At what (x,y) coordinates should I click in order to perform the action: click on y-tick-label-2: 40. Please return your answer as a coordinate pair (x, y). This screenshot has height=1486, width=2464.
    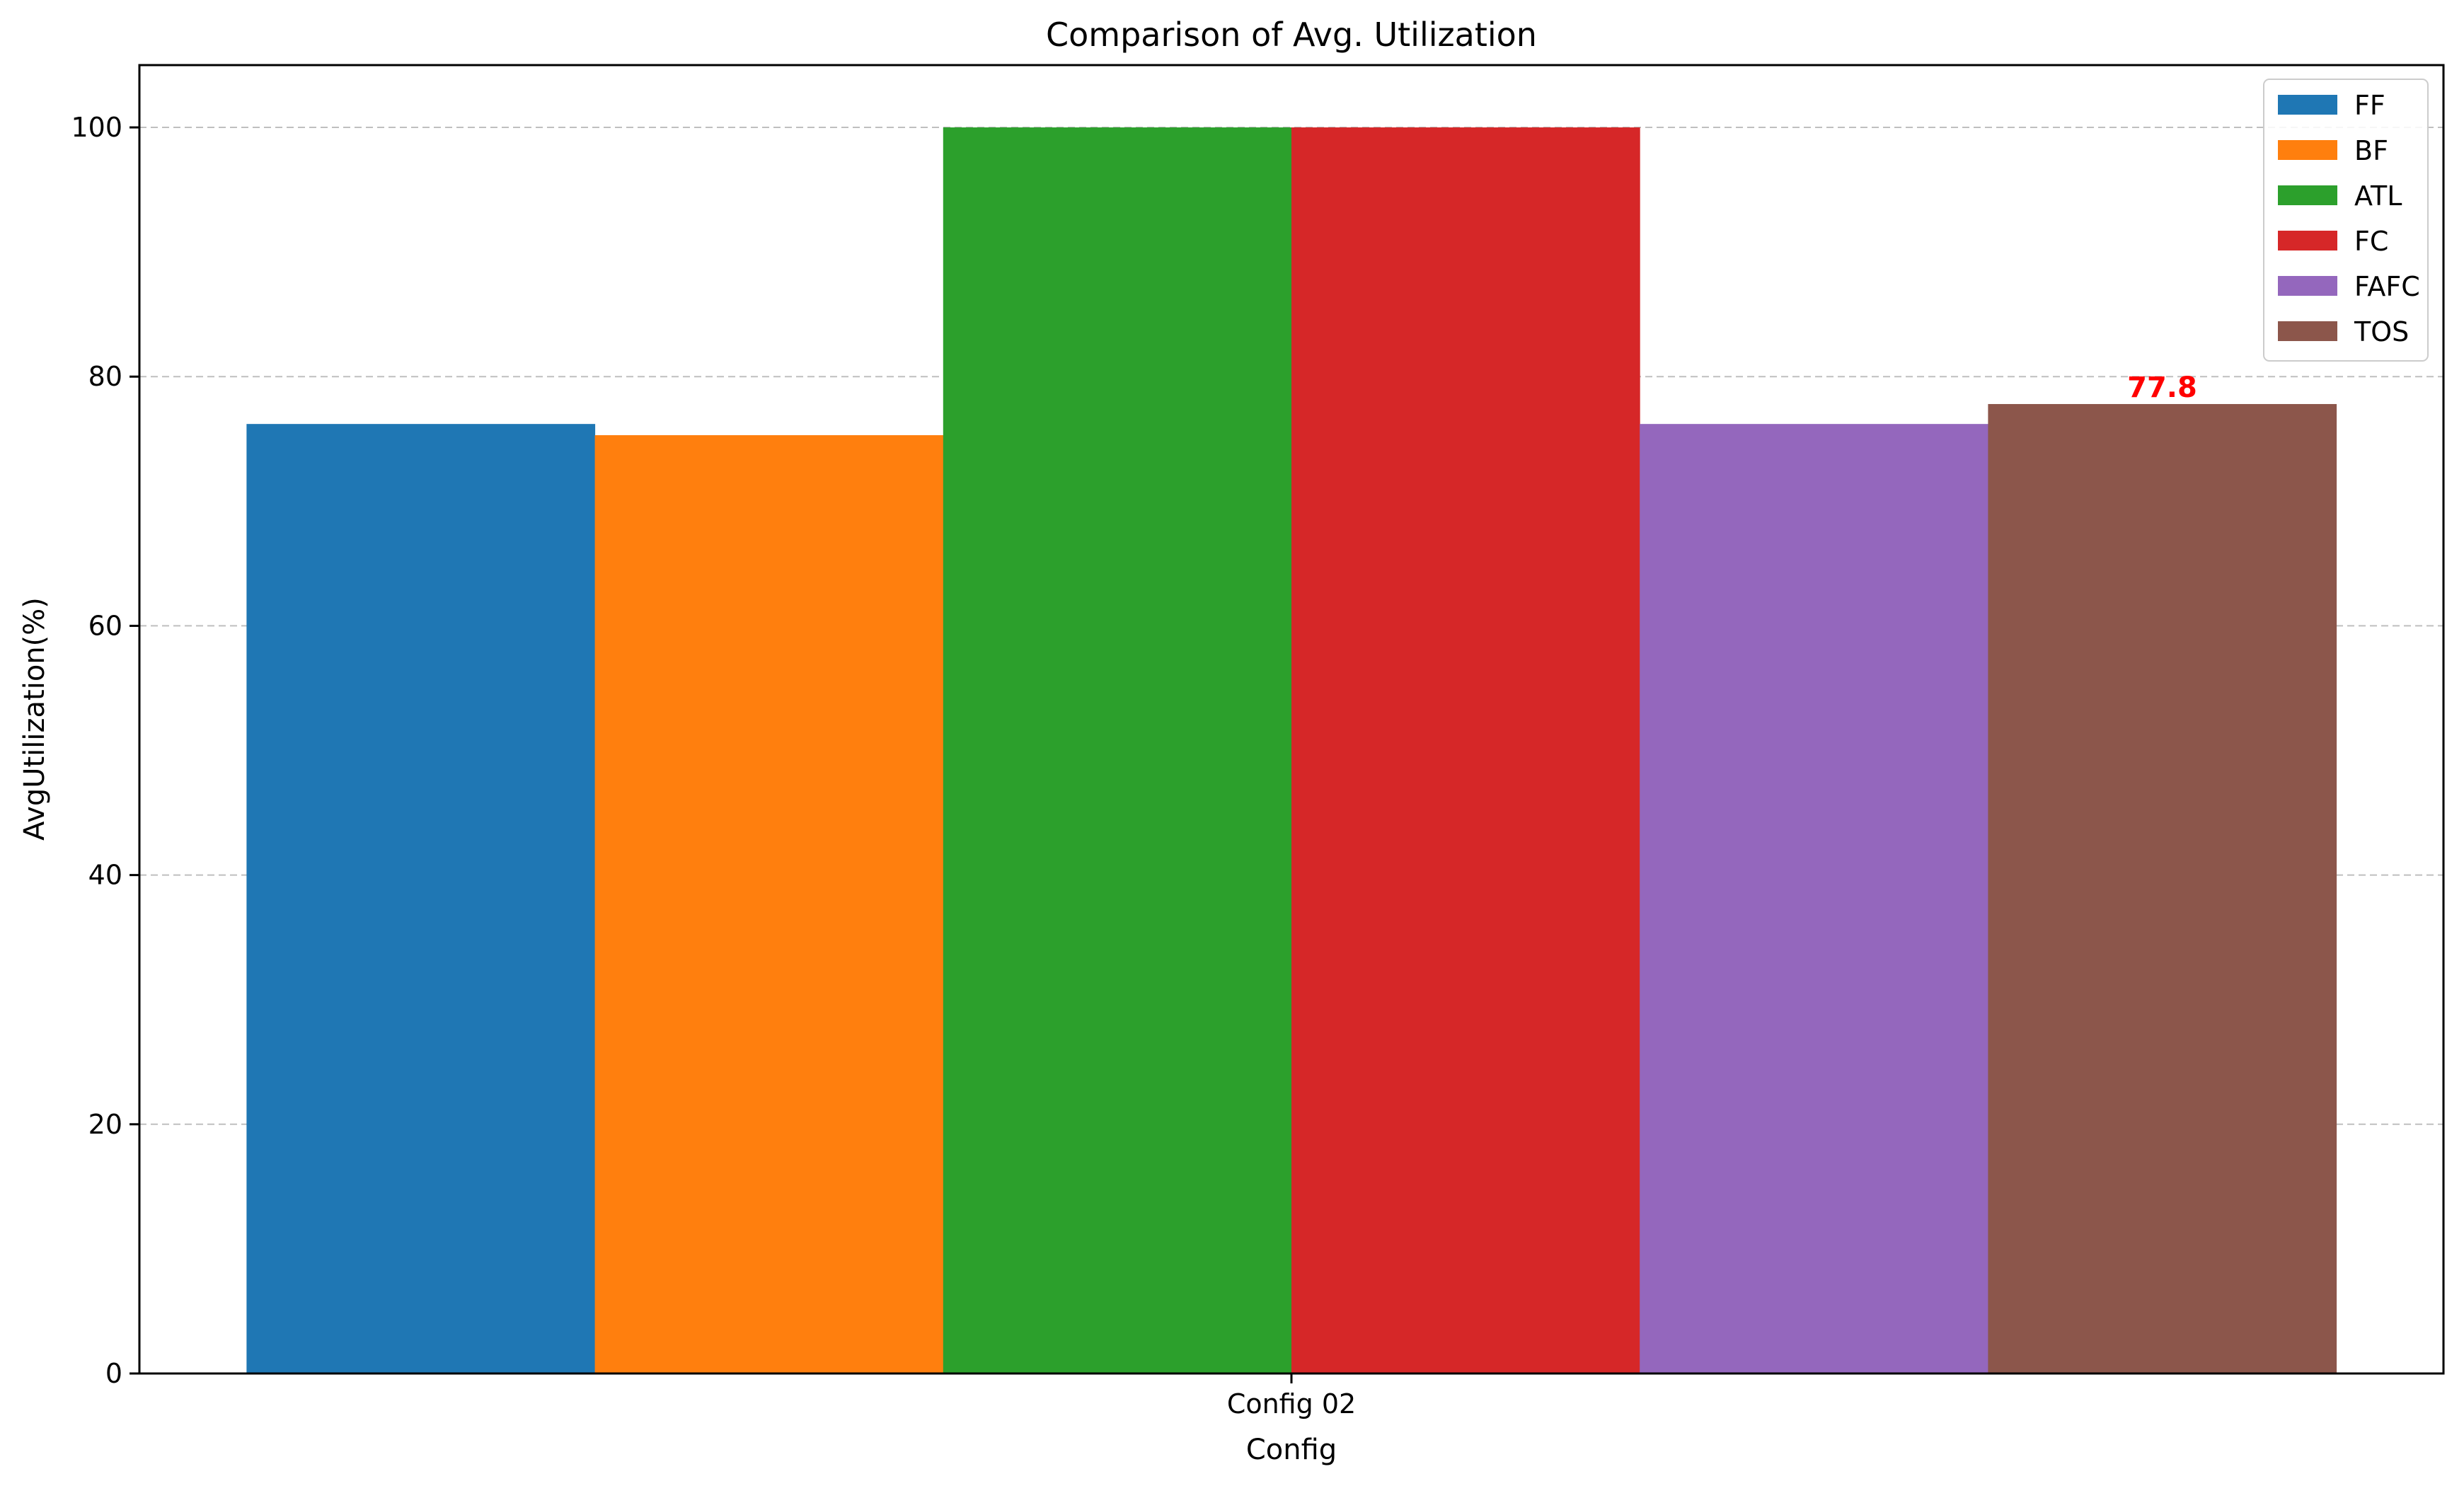
    Looking at the image, I should click on (105, 875).